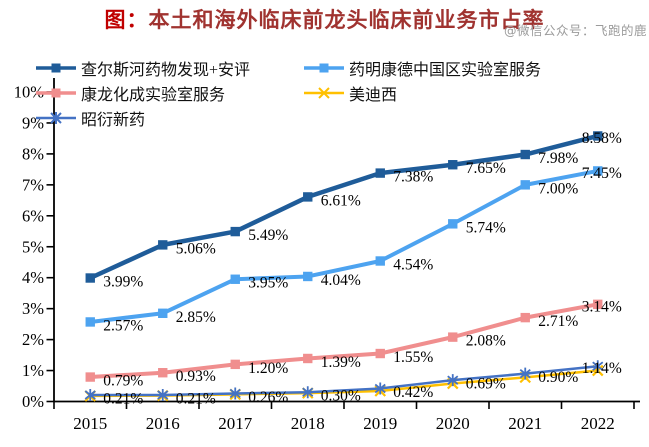 The height and width of the screenshot is (447, 649). I want to click on data-label: 6.61%, so click(341, 200).